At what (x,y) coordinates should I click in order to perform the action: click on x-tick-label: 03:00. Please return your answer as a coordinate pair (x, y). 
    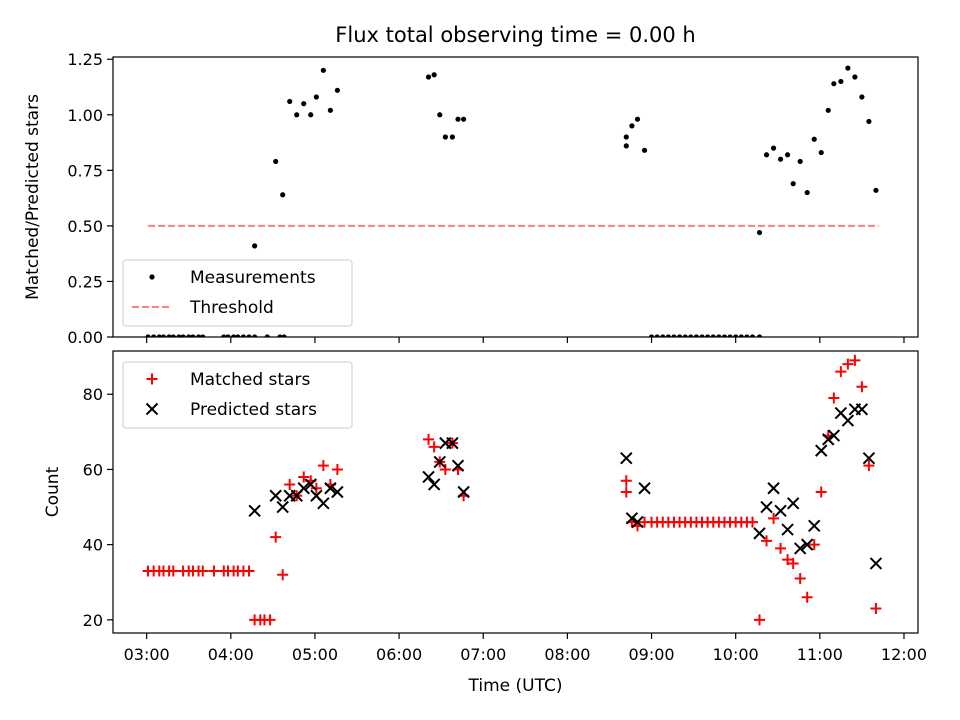
    Looking at the image, I should click on (147, 654).